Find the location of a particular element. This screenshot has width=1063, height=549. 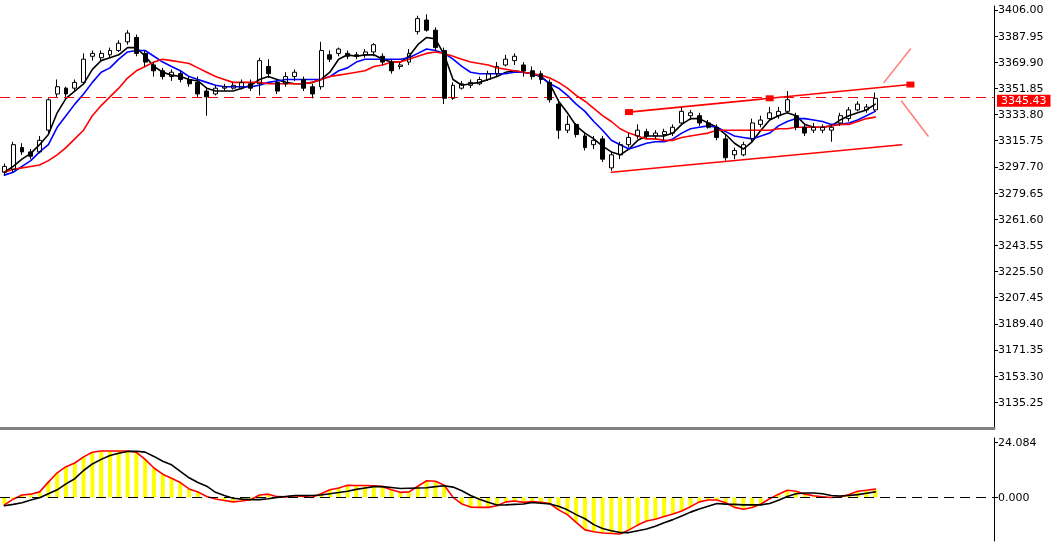

y-tick-label: 3243.55 is located at coordinates (1021, 245).